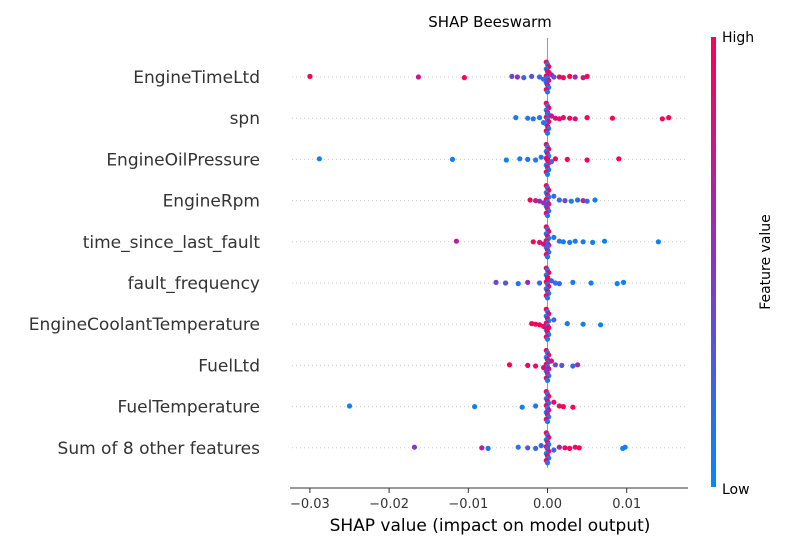 This screenshot has height=550, width=800. I want to click on colorbar-title: Feature value, so click(766, 262).